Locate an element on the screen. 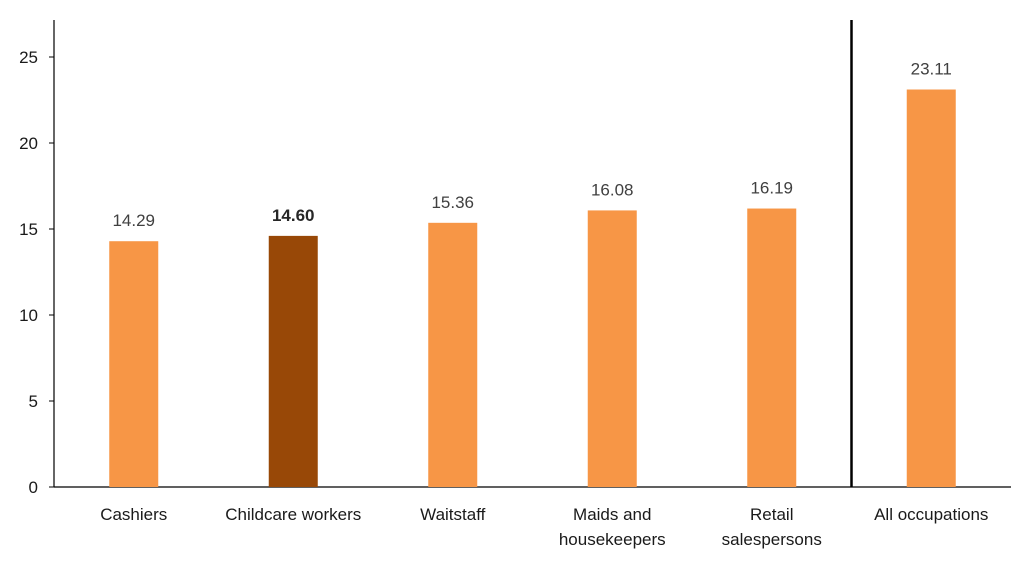 The image size is (1027, 569). category-label: Cashiers is located at coordinates (133, 514).